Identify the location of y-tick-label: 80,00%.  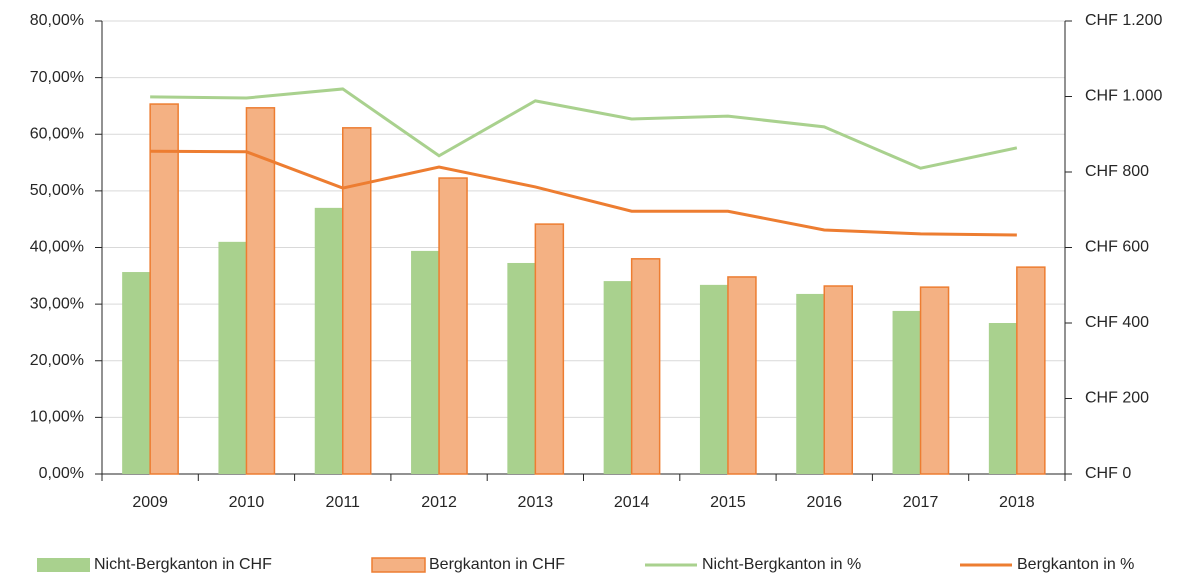
(57, 20).